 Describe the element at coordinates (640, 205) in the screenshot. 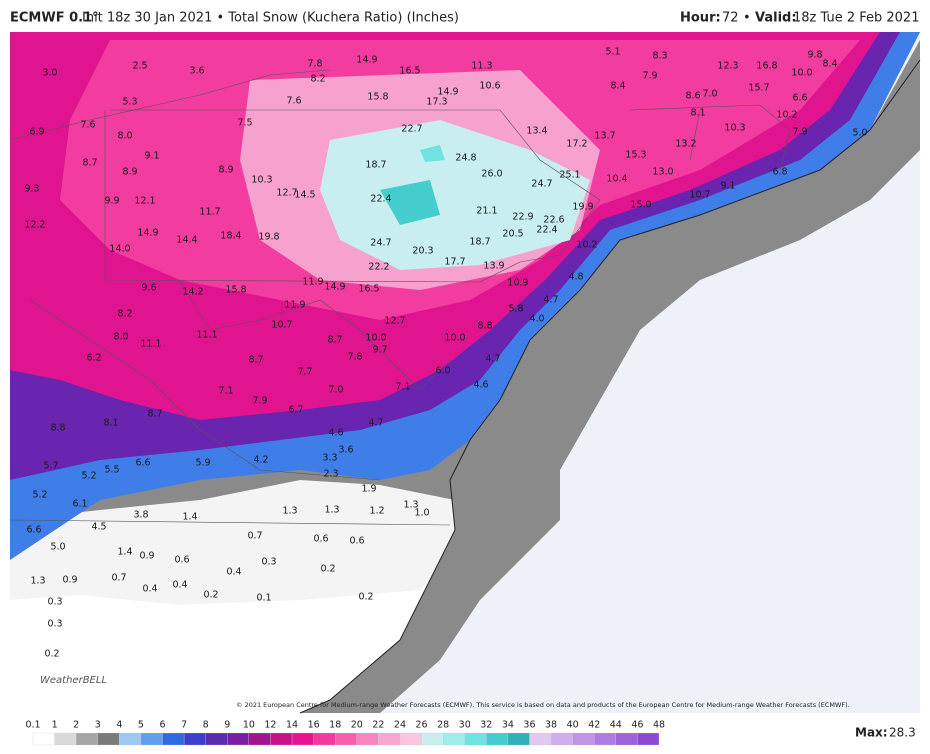

I see `snow-total-label: 15.0` at that location.